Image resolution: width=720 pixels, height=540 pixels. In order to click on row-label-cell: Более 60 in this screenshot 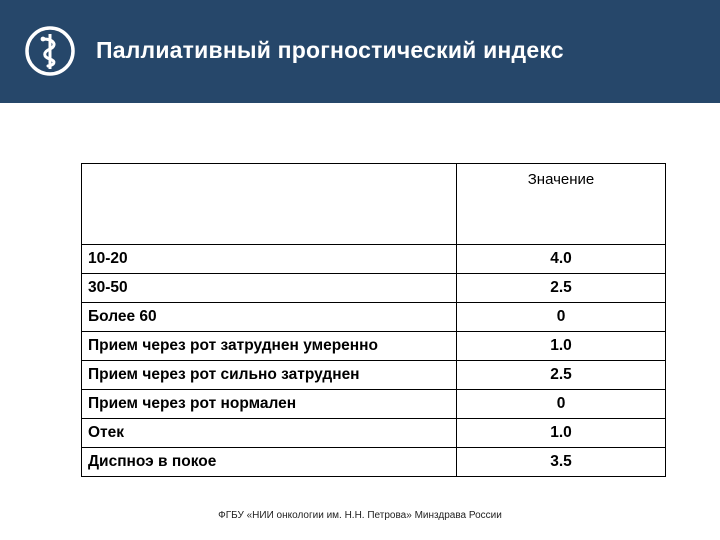, I will do `click(269, 317)`.